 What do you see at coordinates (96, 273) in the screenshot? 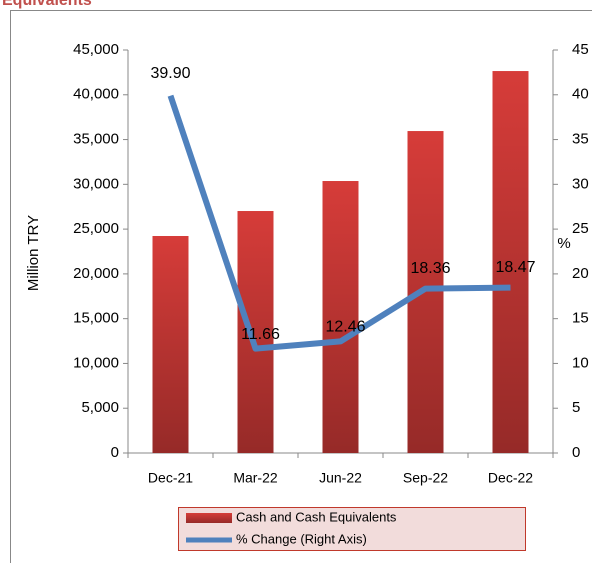
I see `y-tick-label: 20,000` at bounding box center [96, 273].